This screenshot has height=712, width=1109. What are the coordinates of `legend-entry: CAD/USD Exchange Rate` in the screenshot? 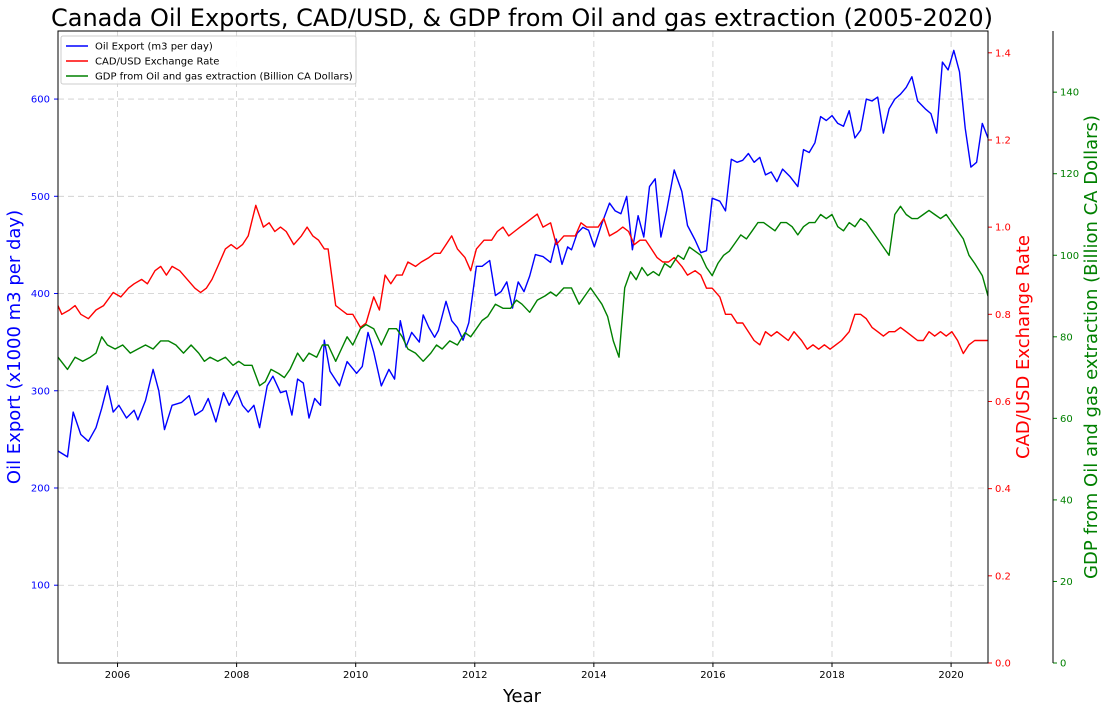 It's located at (157, 62).